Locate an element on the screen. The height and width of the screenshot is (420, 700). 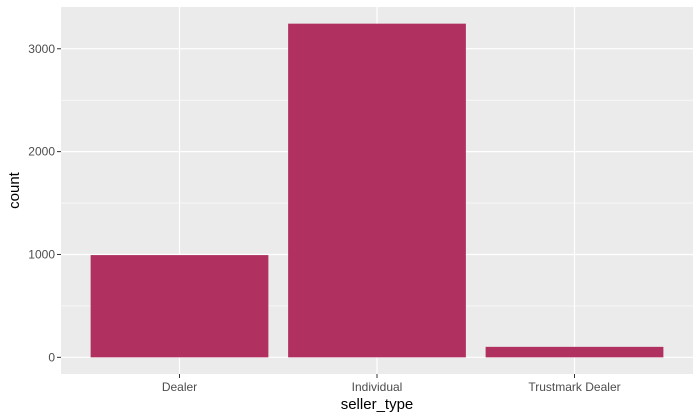
x-axis: Dealer Individual Trustmark Dealer is located at coordinates (391, 384).